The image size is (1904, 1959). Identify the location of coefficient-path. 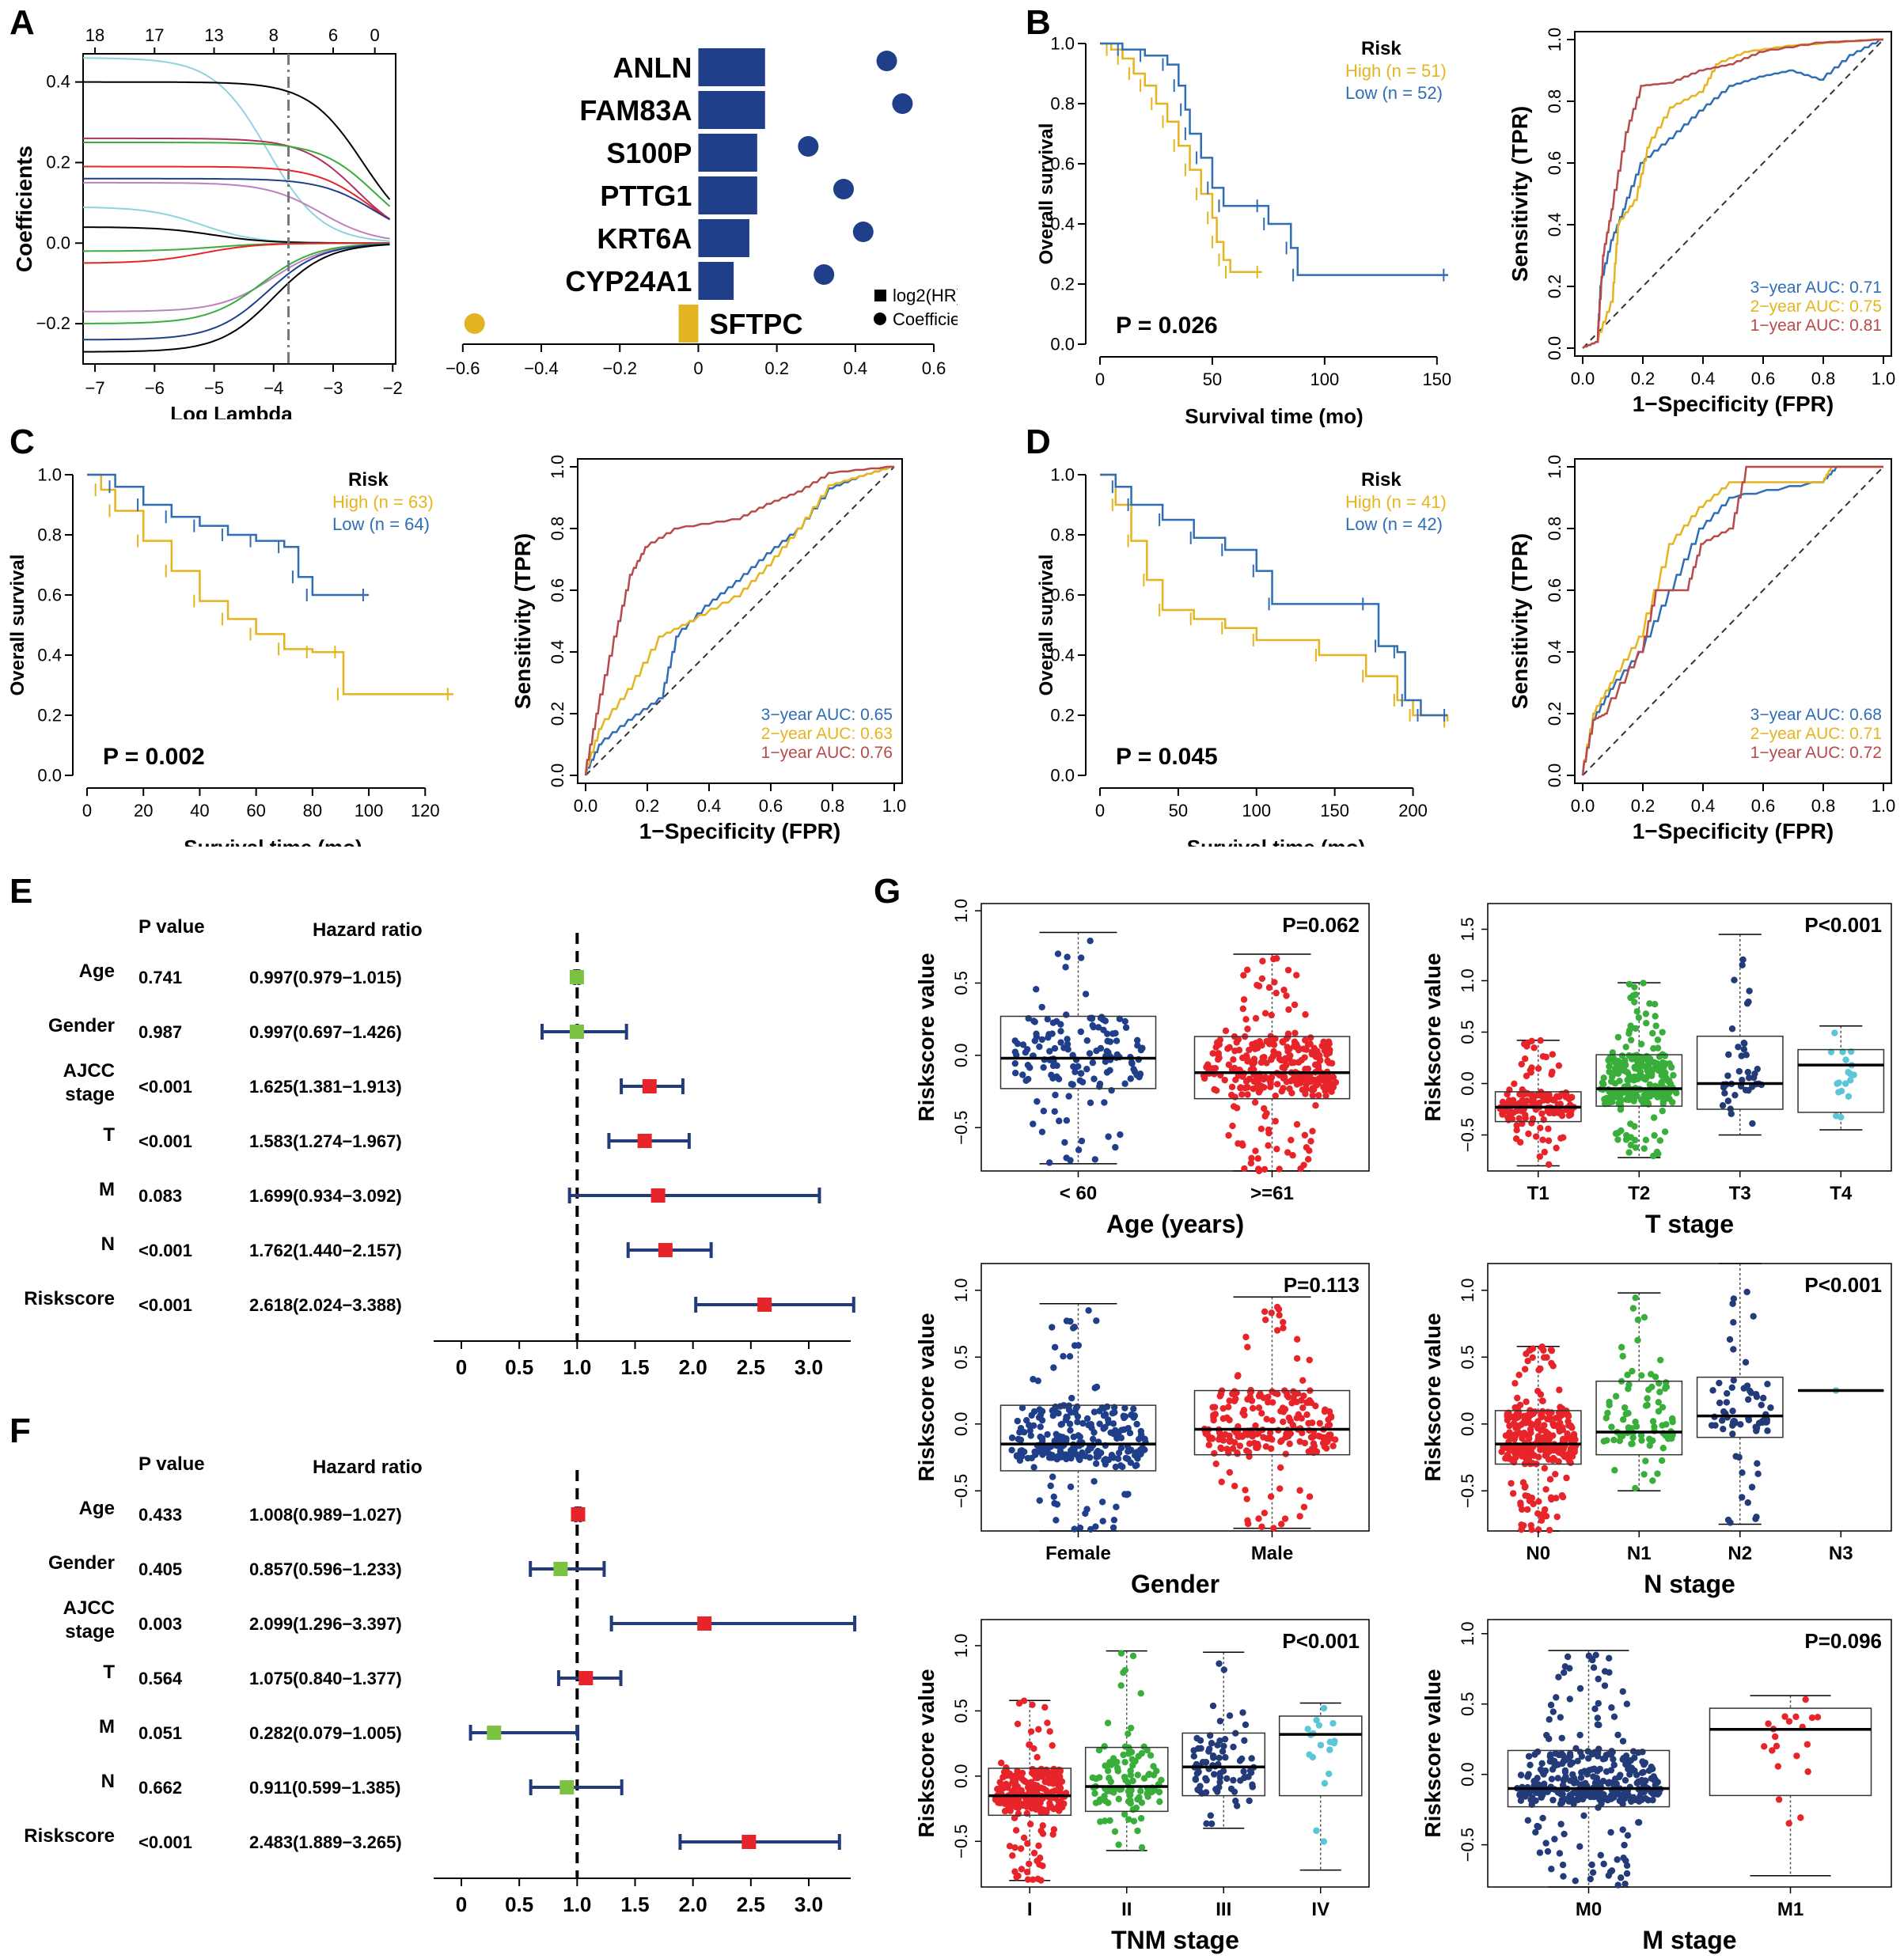
(237, 140).